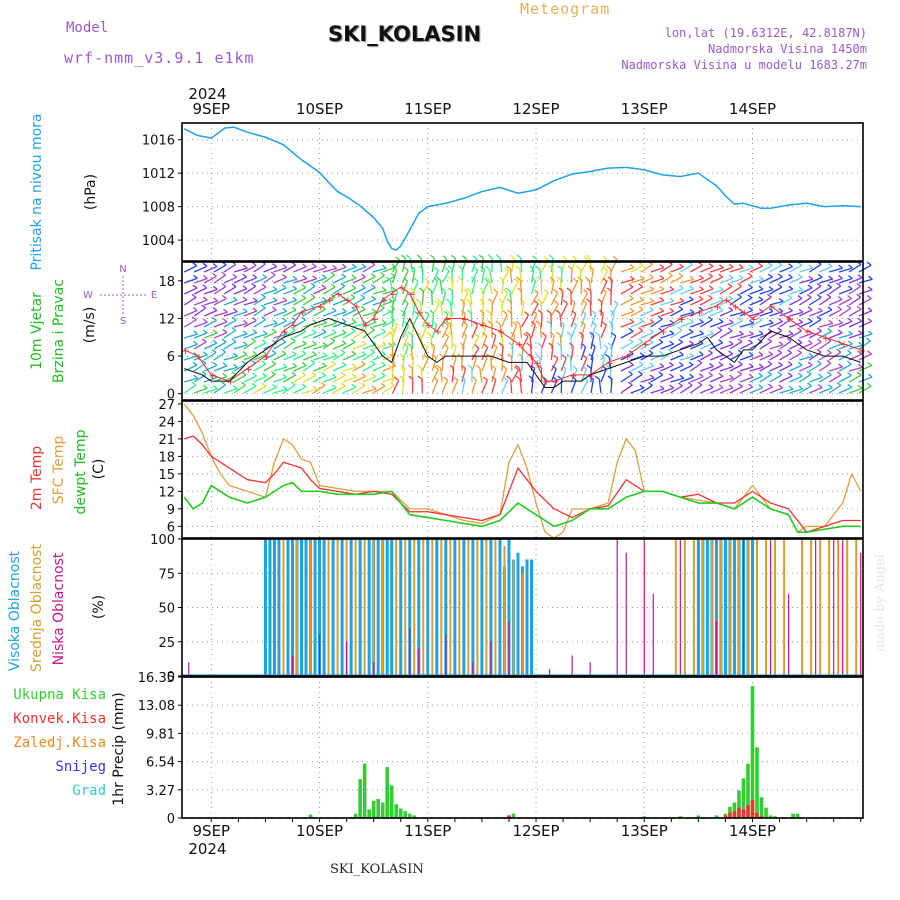 The height and width of the screenshot is (900, 900). What do you see at coordinates (535, 831) in the screenshot?
I see `bottom-day-label: 12SEP` at bounding box center [535, 831].